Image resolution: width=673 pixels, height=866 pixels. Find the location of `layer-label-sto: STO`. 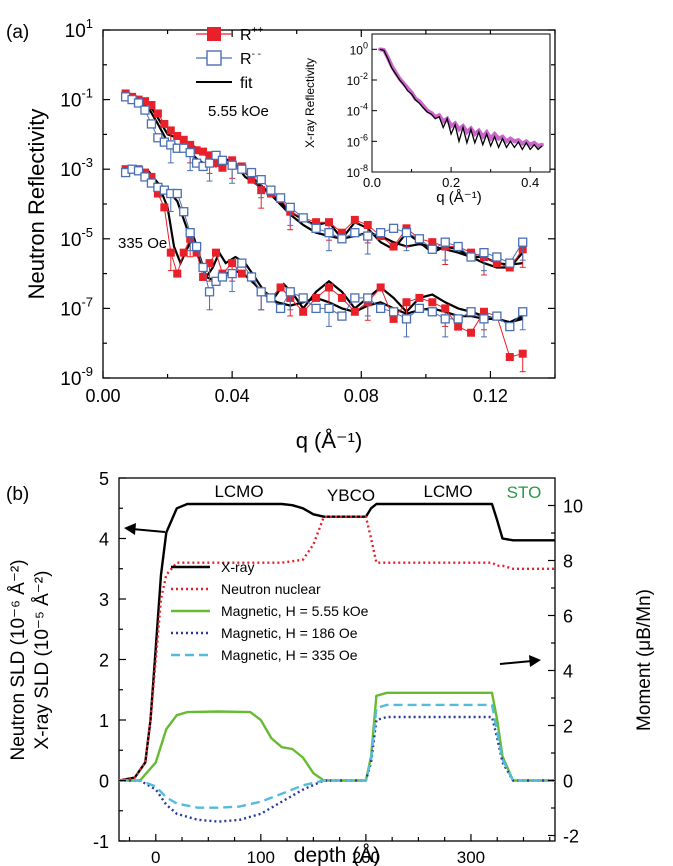

layer-label-sto: STO is located at coordinates (524, 492).